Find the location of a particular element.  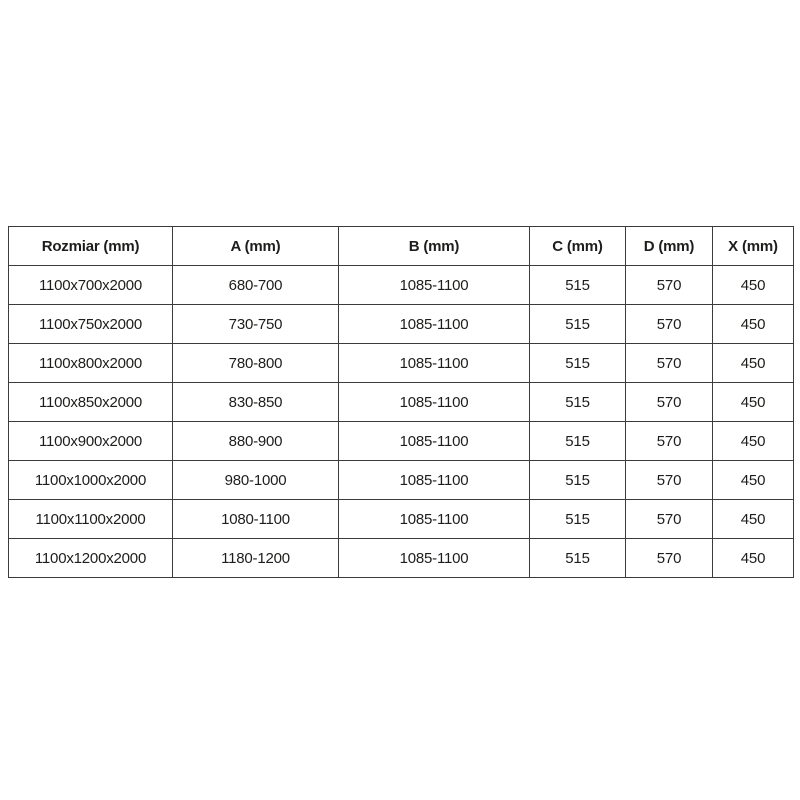

cell-a: 830-850 is located at coordinates (255, 402).